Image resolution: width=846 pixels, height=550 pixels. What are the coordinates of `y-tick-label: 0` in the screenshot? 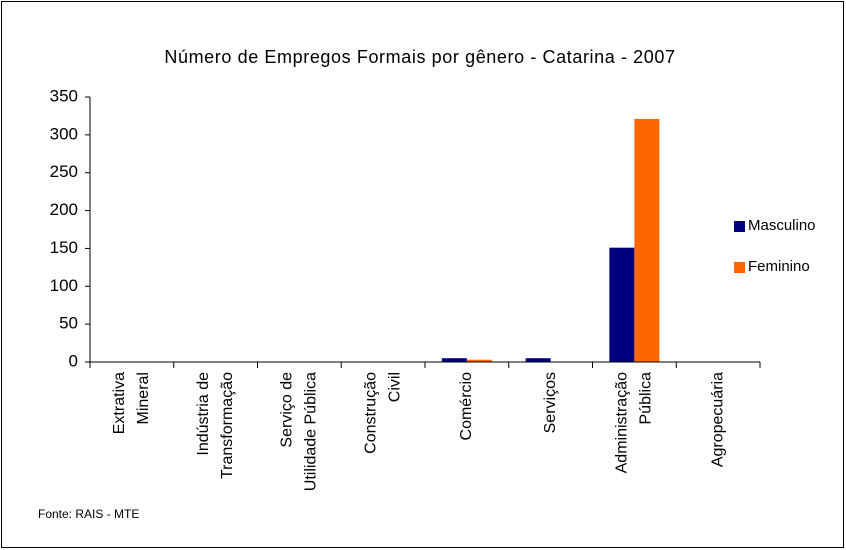 It's located at (73, 360).